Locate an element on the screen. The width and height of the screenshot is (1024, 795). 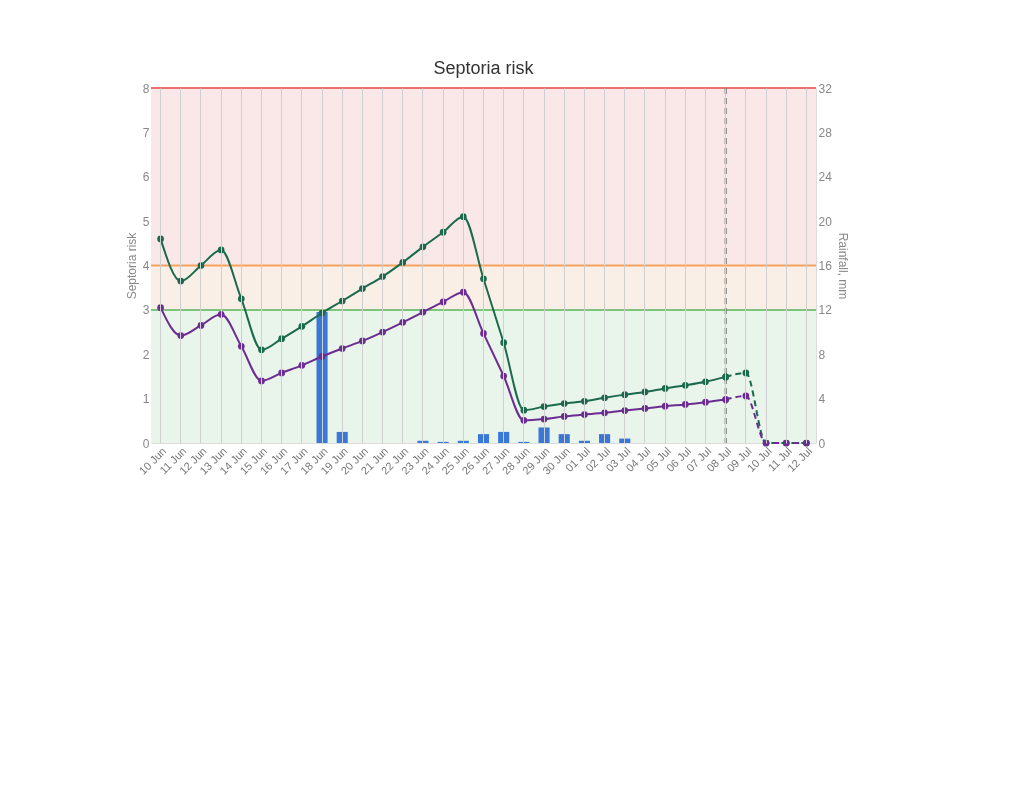
y2-tick-label: 32 is located at coordinates (825, 88).